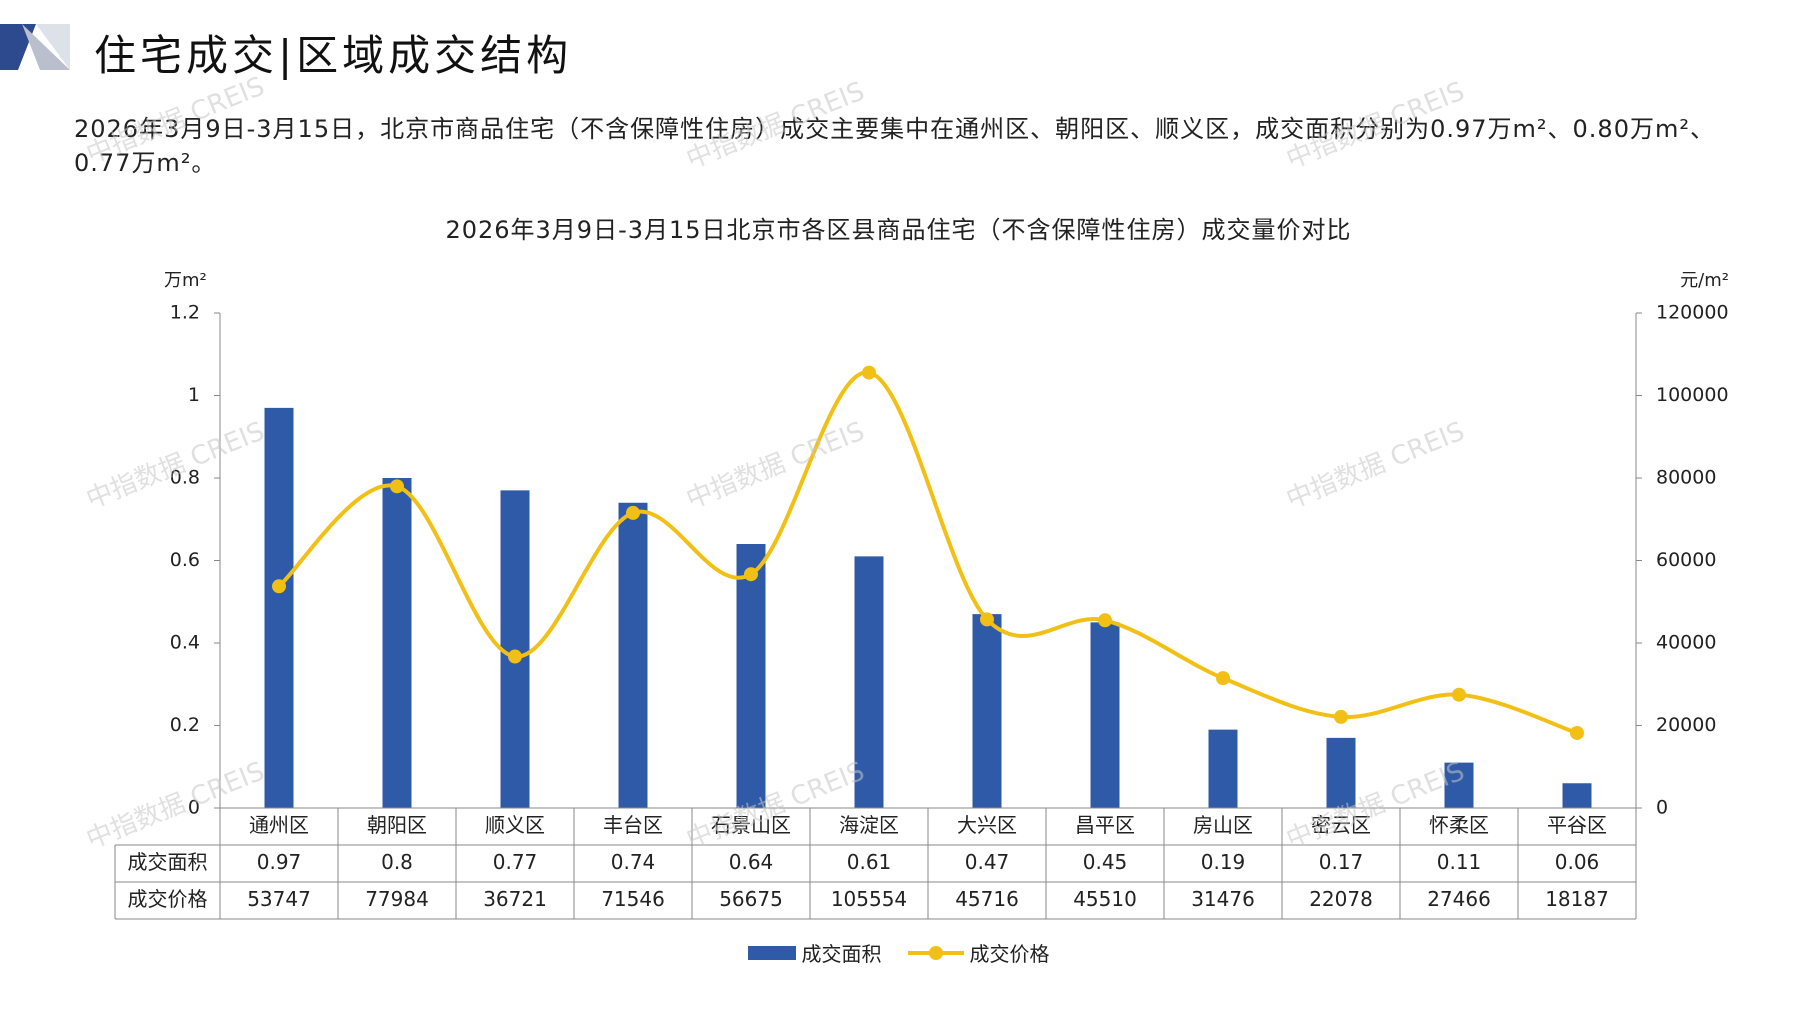 This screenshot has height=1010, width=1797. I want to click on y-right-tick-label: 80000, so click(1686, 478).